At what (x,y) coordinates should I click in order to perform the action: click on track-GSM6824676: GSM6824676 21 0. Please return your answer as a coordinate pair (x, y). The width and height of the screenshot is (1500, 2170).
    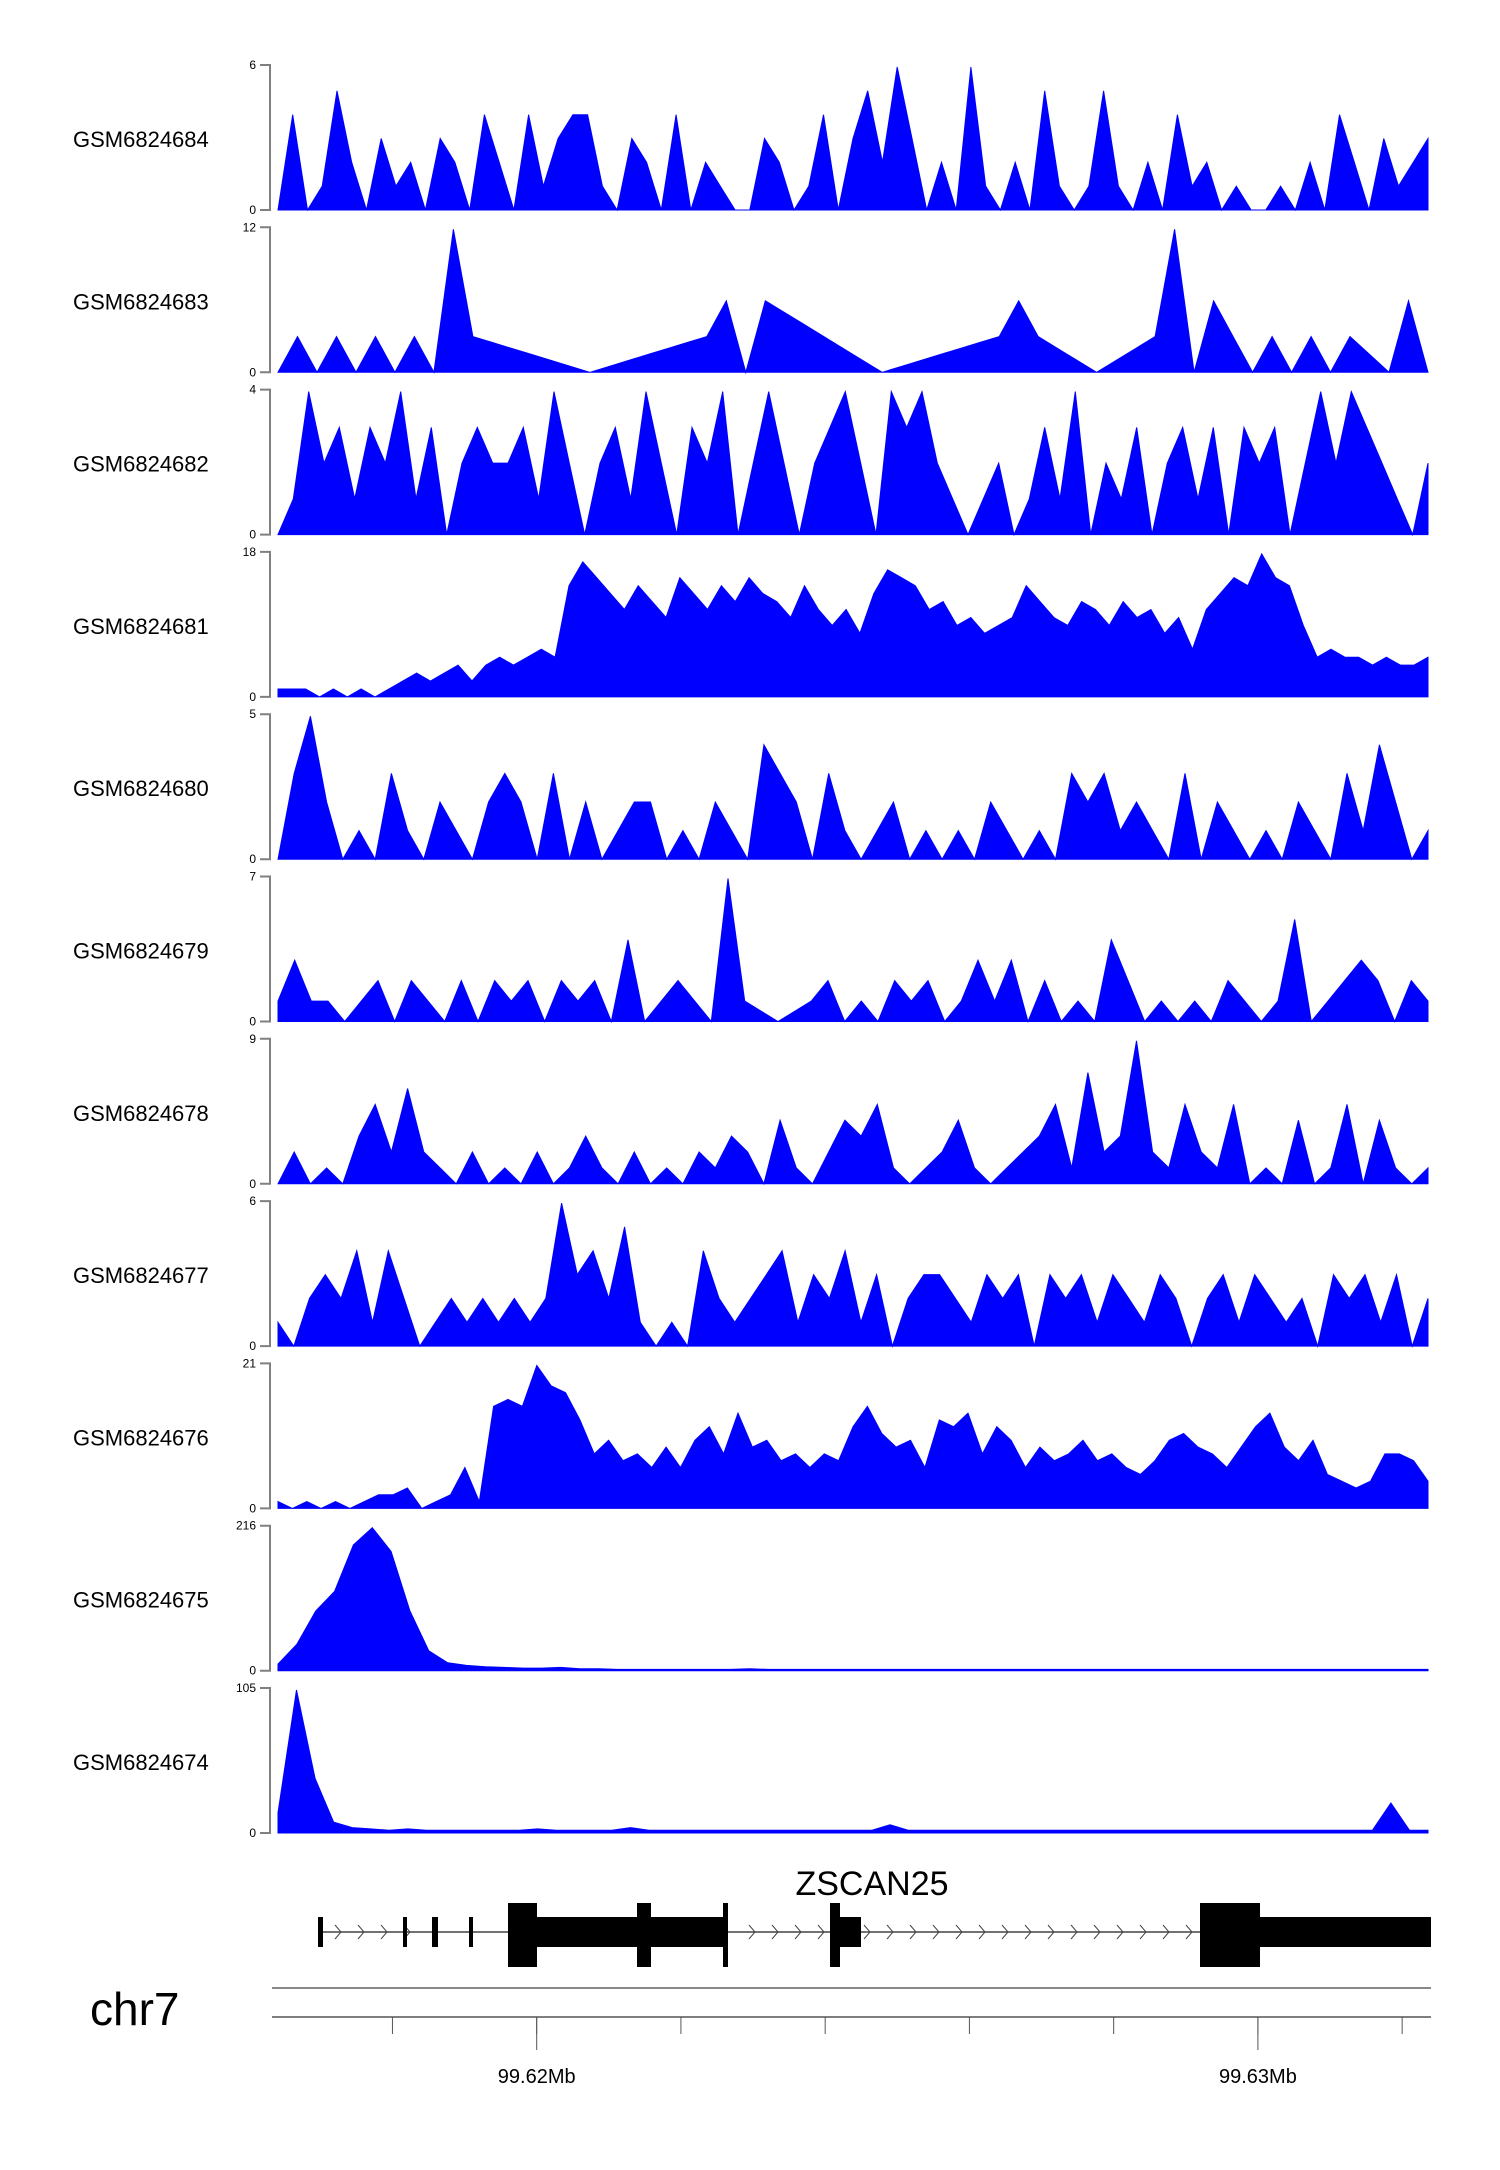
    Looking at the image, I should click on (751, 1435).